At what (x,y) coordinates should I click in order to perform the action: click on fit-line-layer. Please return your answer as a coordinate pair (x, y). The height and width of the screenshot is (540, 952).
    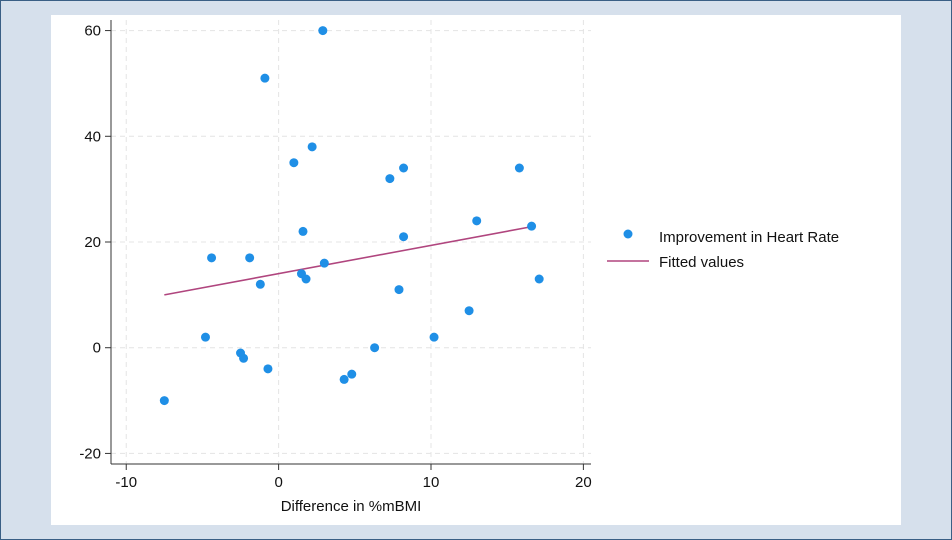
    Looking at the image, I should click on (349, 260).